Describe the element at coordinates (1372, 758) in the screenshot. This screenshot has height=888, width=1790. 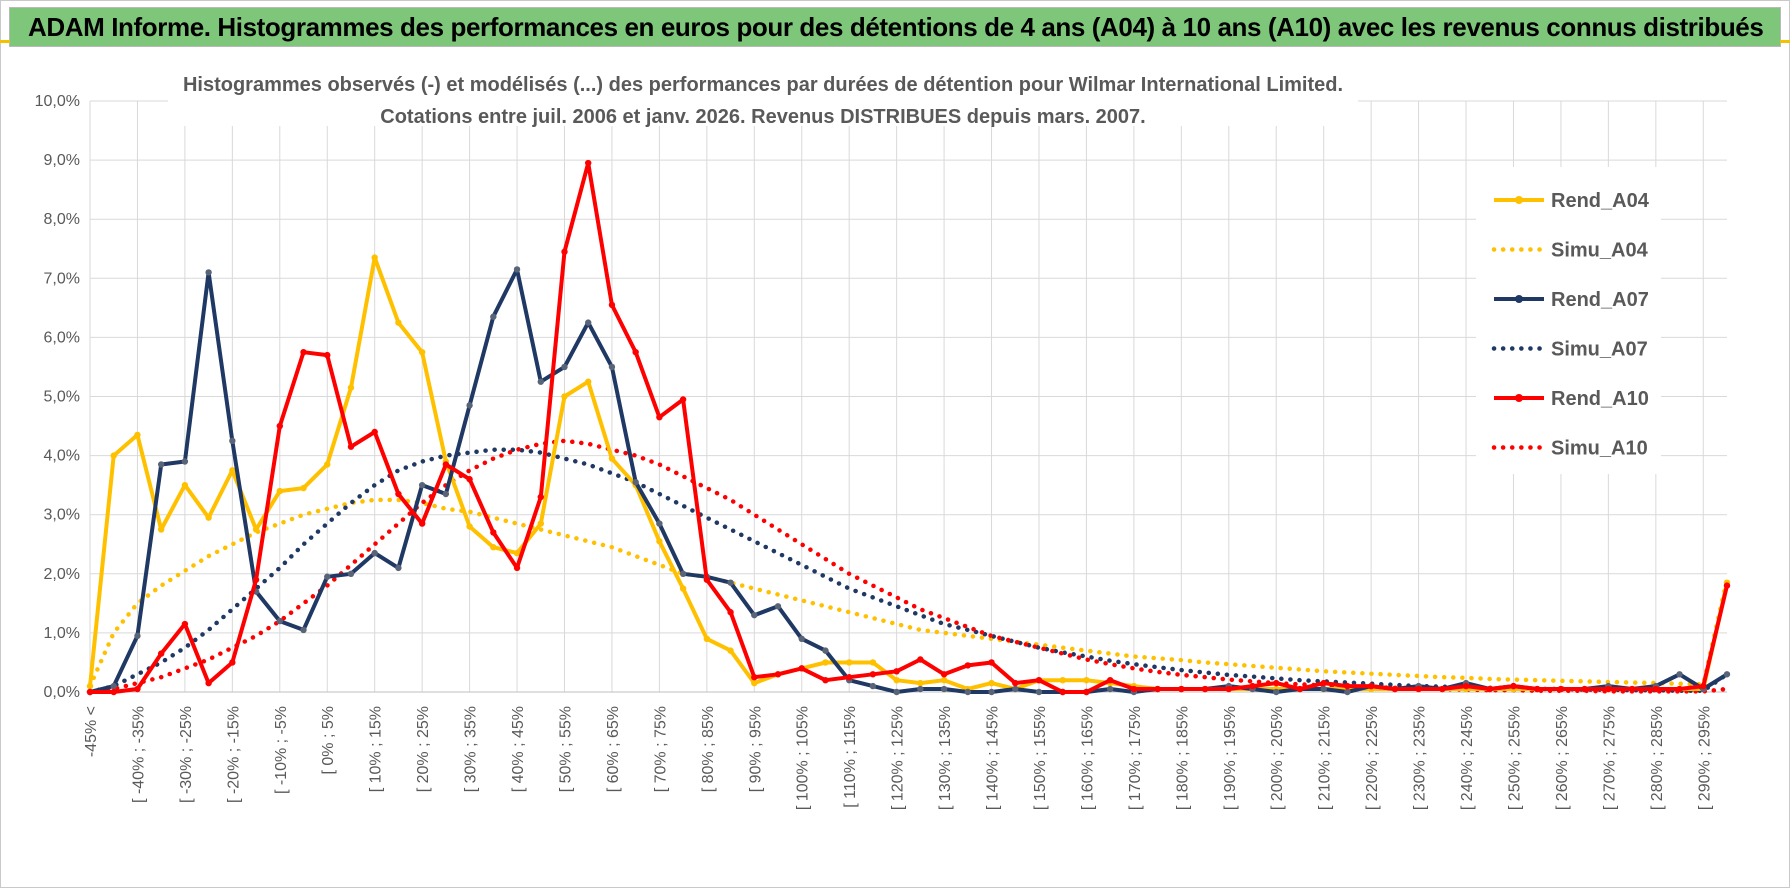
I see `x-tick-label: [ 220% ; 225%` at that location.